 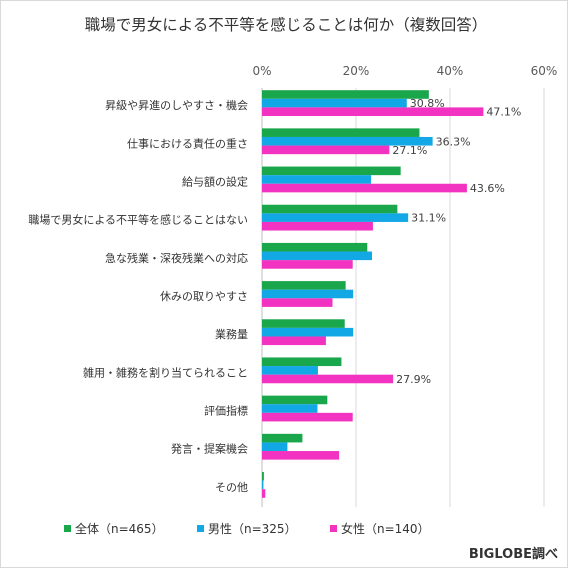 What do you see at coordinates (226, 411) in the screenshot?
I see `category-label: 評価指標` at bounding box center [226, 411].